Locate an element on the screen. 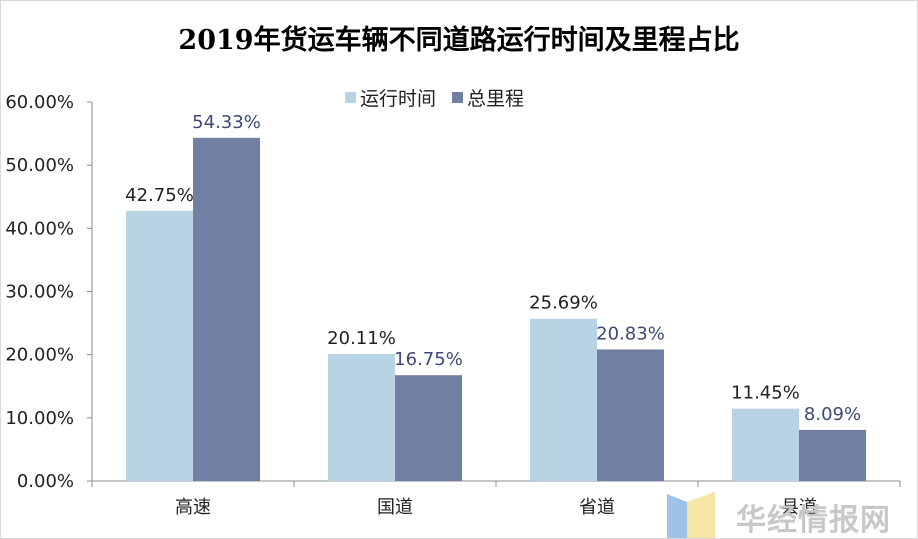 This screenshot has height=539, width=918. watermark-logo-graphic is located at coordinates (691, 515).